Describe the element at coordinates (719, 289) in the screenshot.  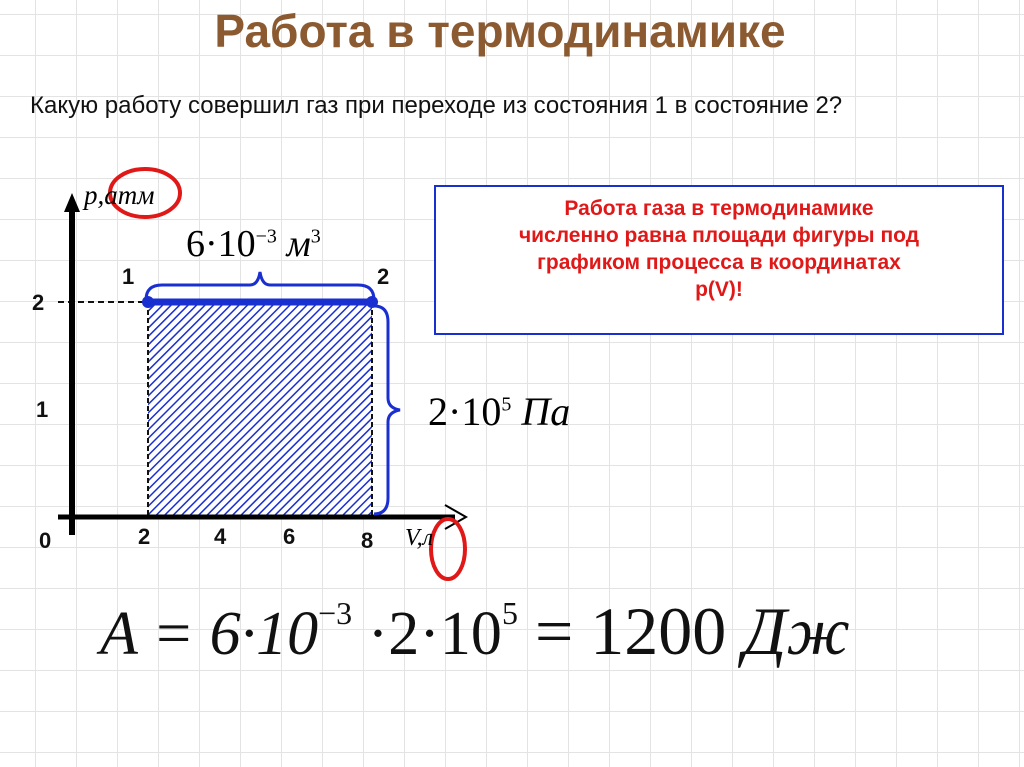
I see `info-line: p(V)!` at that location.